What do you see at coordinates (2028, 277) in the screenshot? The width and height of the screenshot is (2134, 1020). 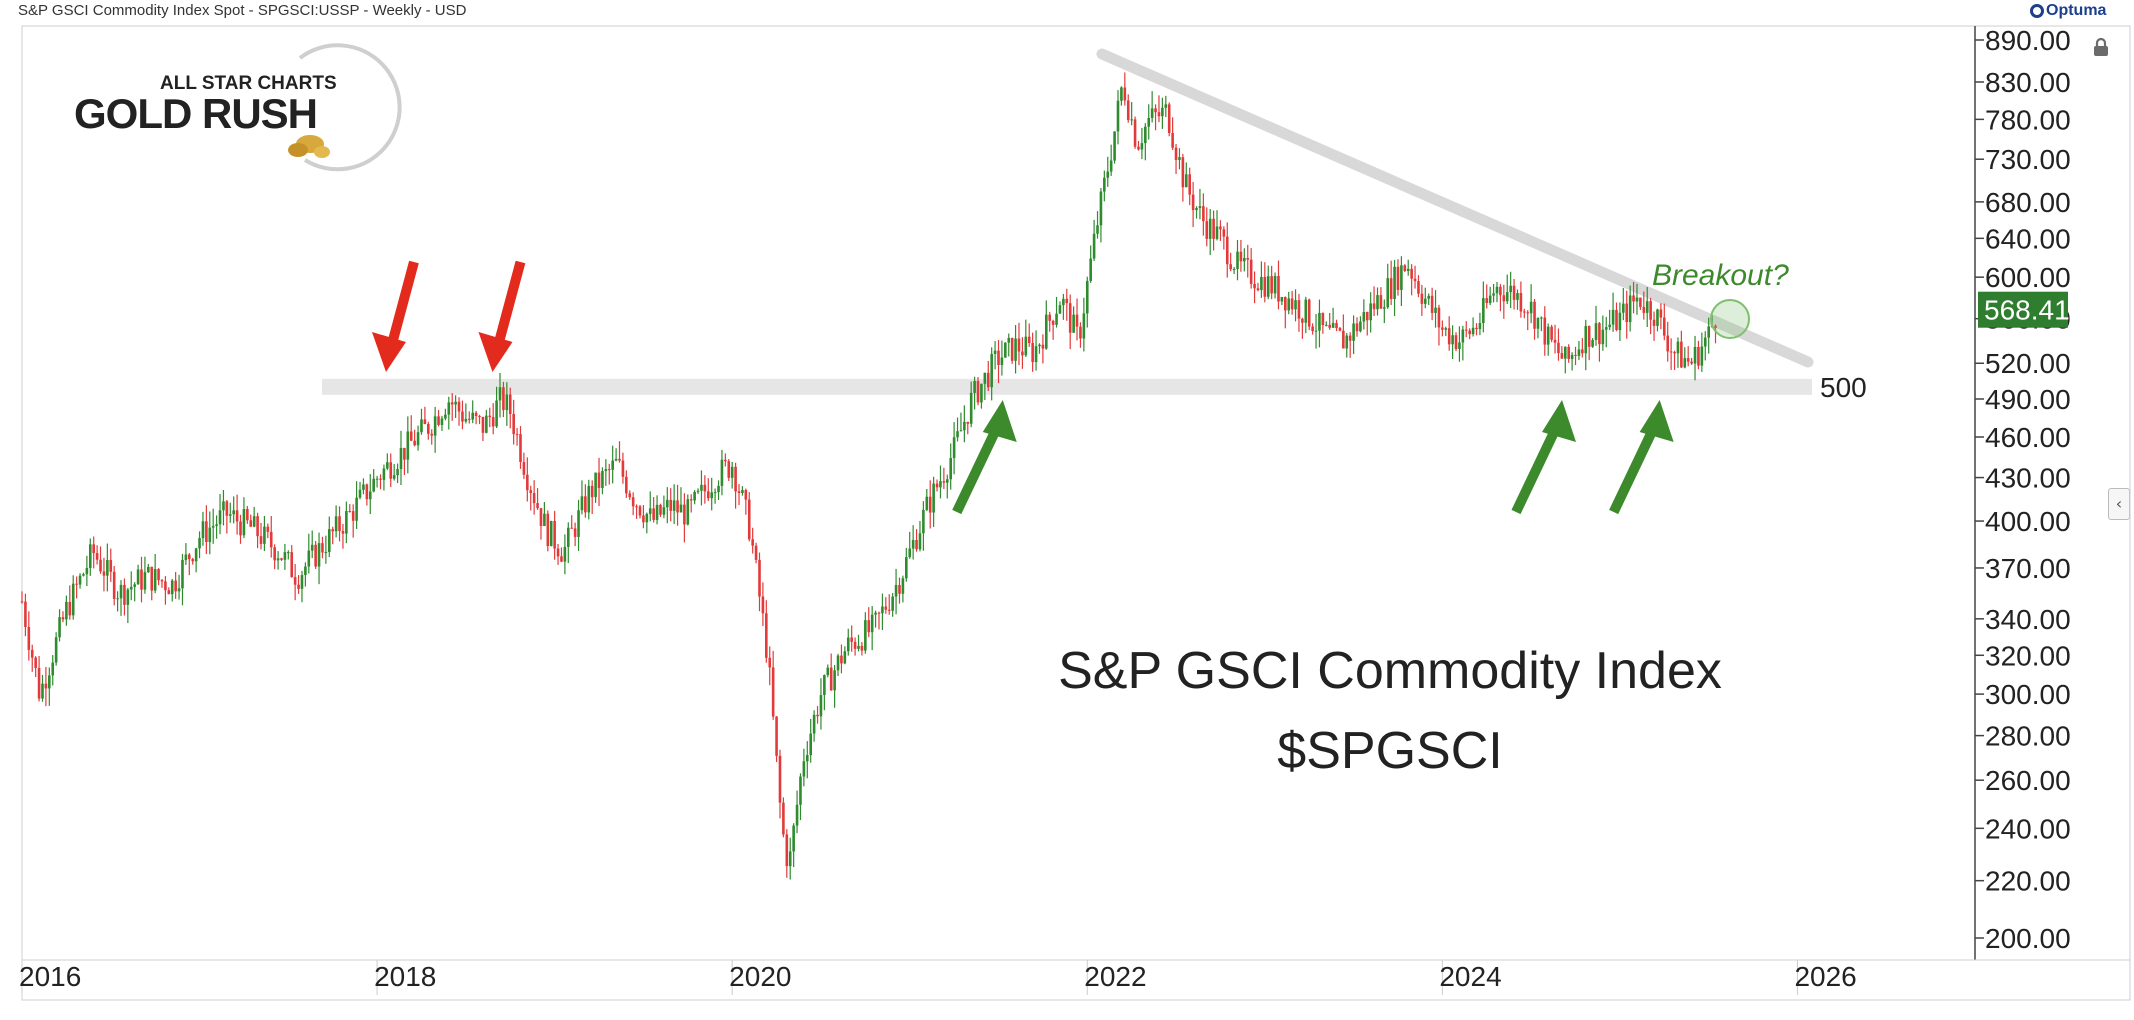 I see `y-tick-label: 600.00` at bounding box center [2028, 277].